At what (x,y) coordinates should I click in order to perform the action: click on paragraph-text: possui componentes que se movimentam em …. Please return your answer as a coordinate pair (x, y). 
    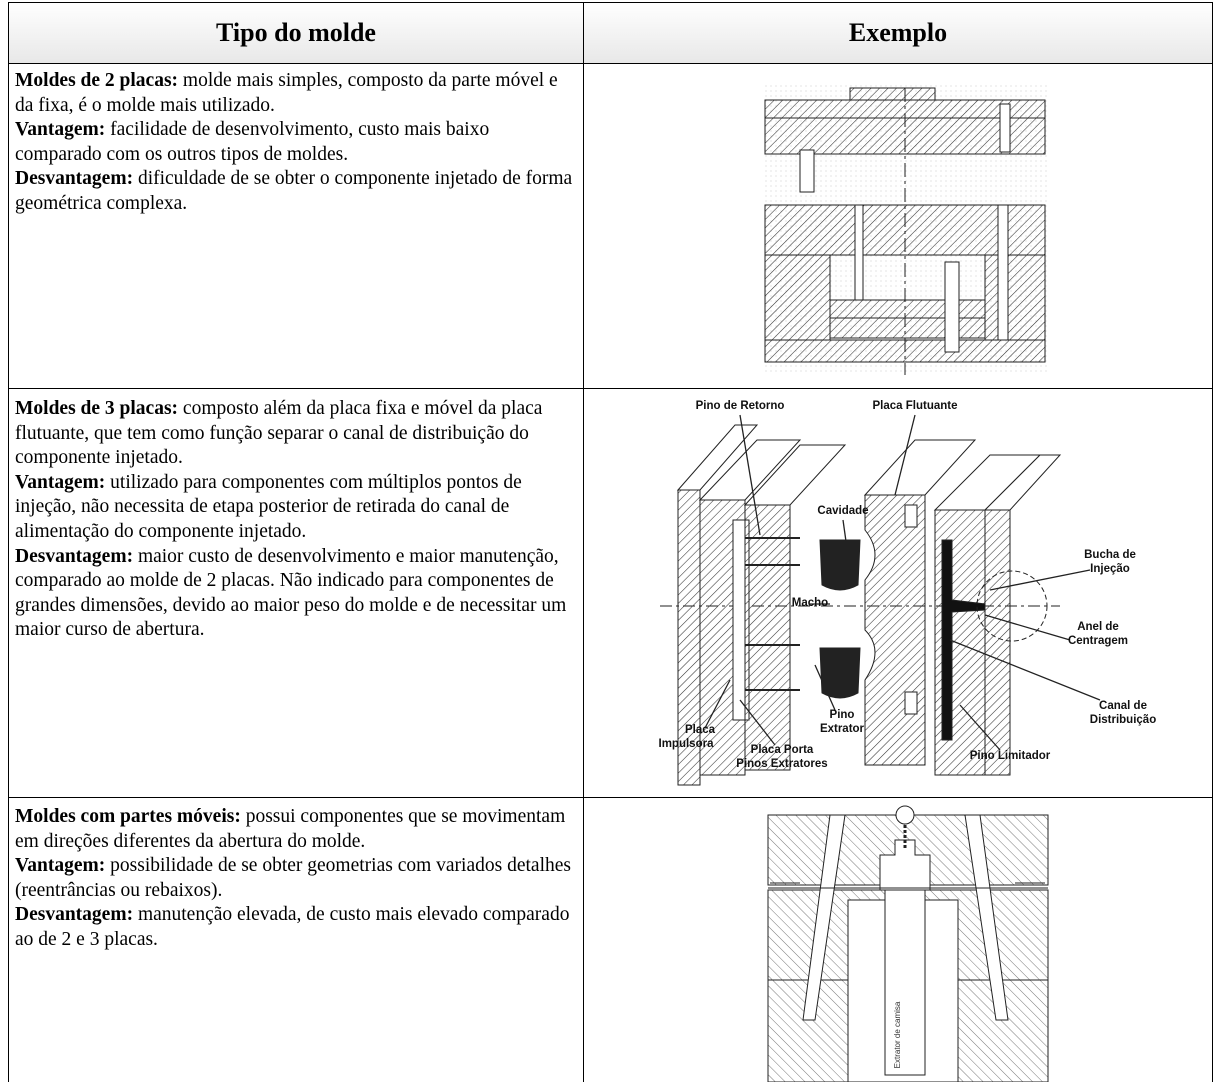
    Looking at the image, I should click on (290, 829).